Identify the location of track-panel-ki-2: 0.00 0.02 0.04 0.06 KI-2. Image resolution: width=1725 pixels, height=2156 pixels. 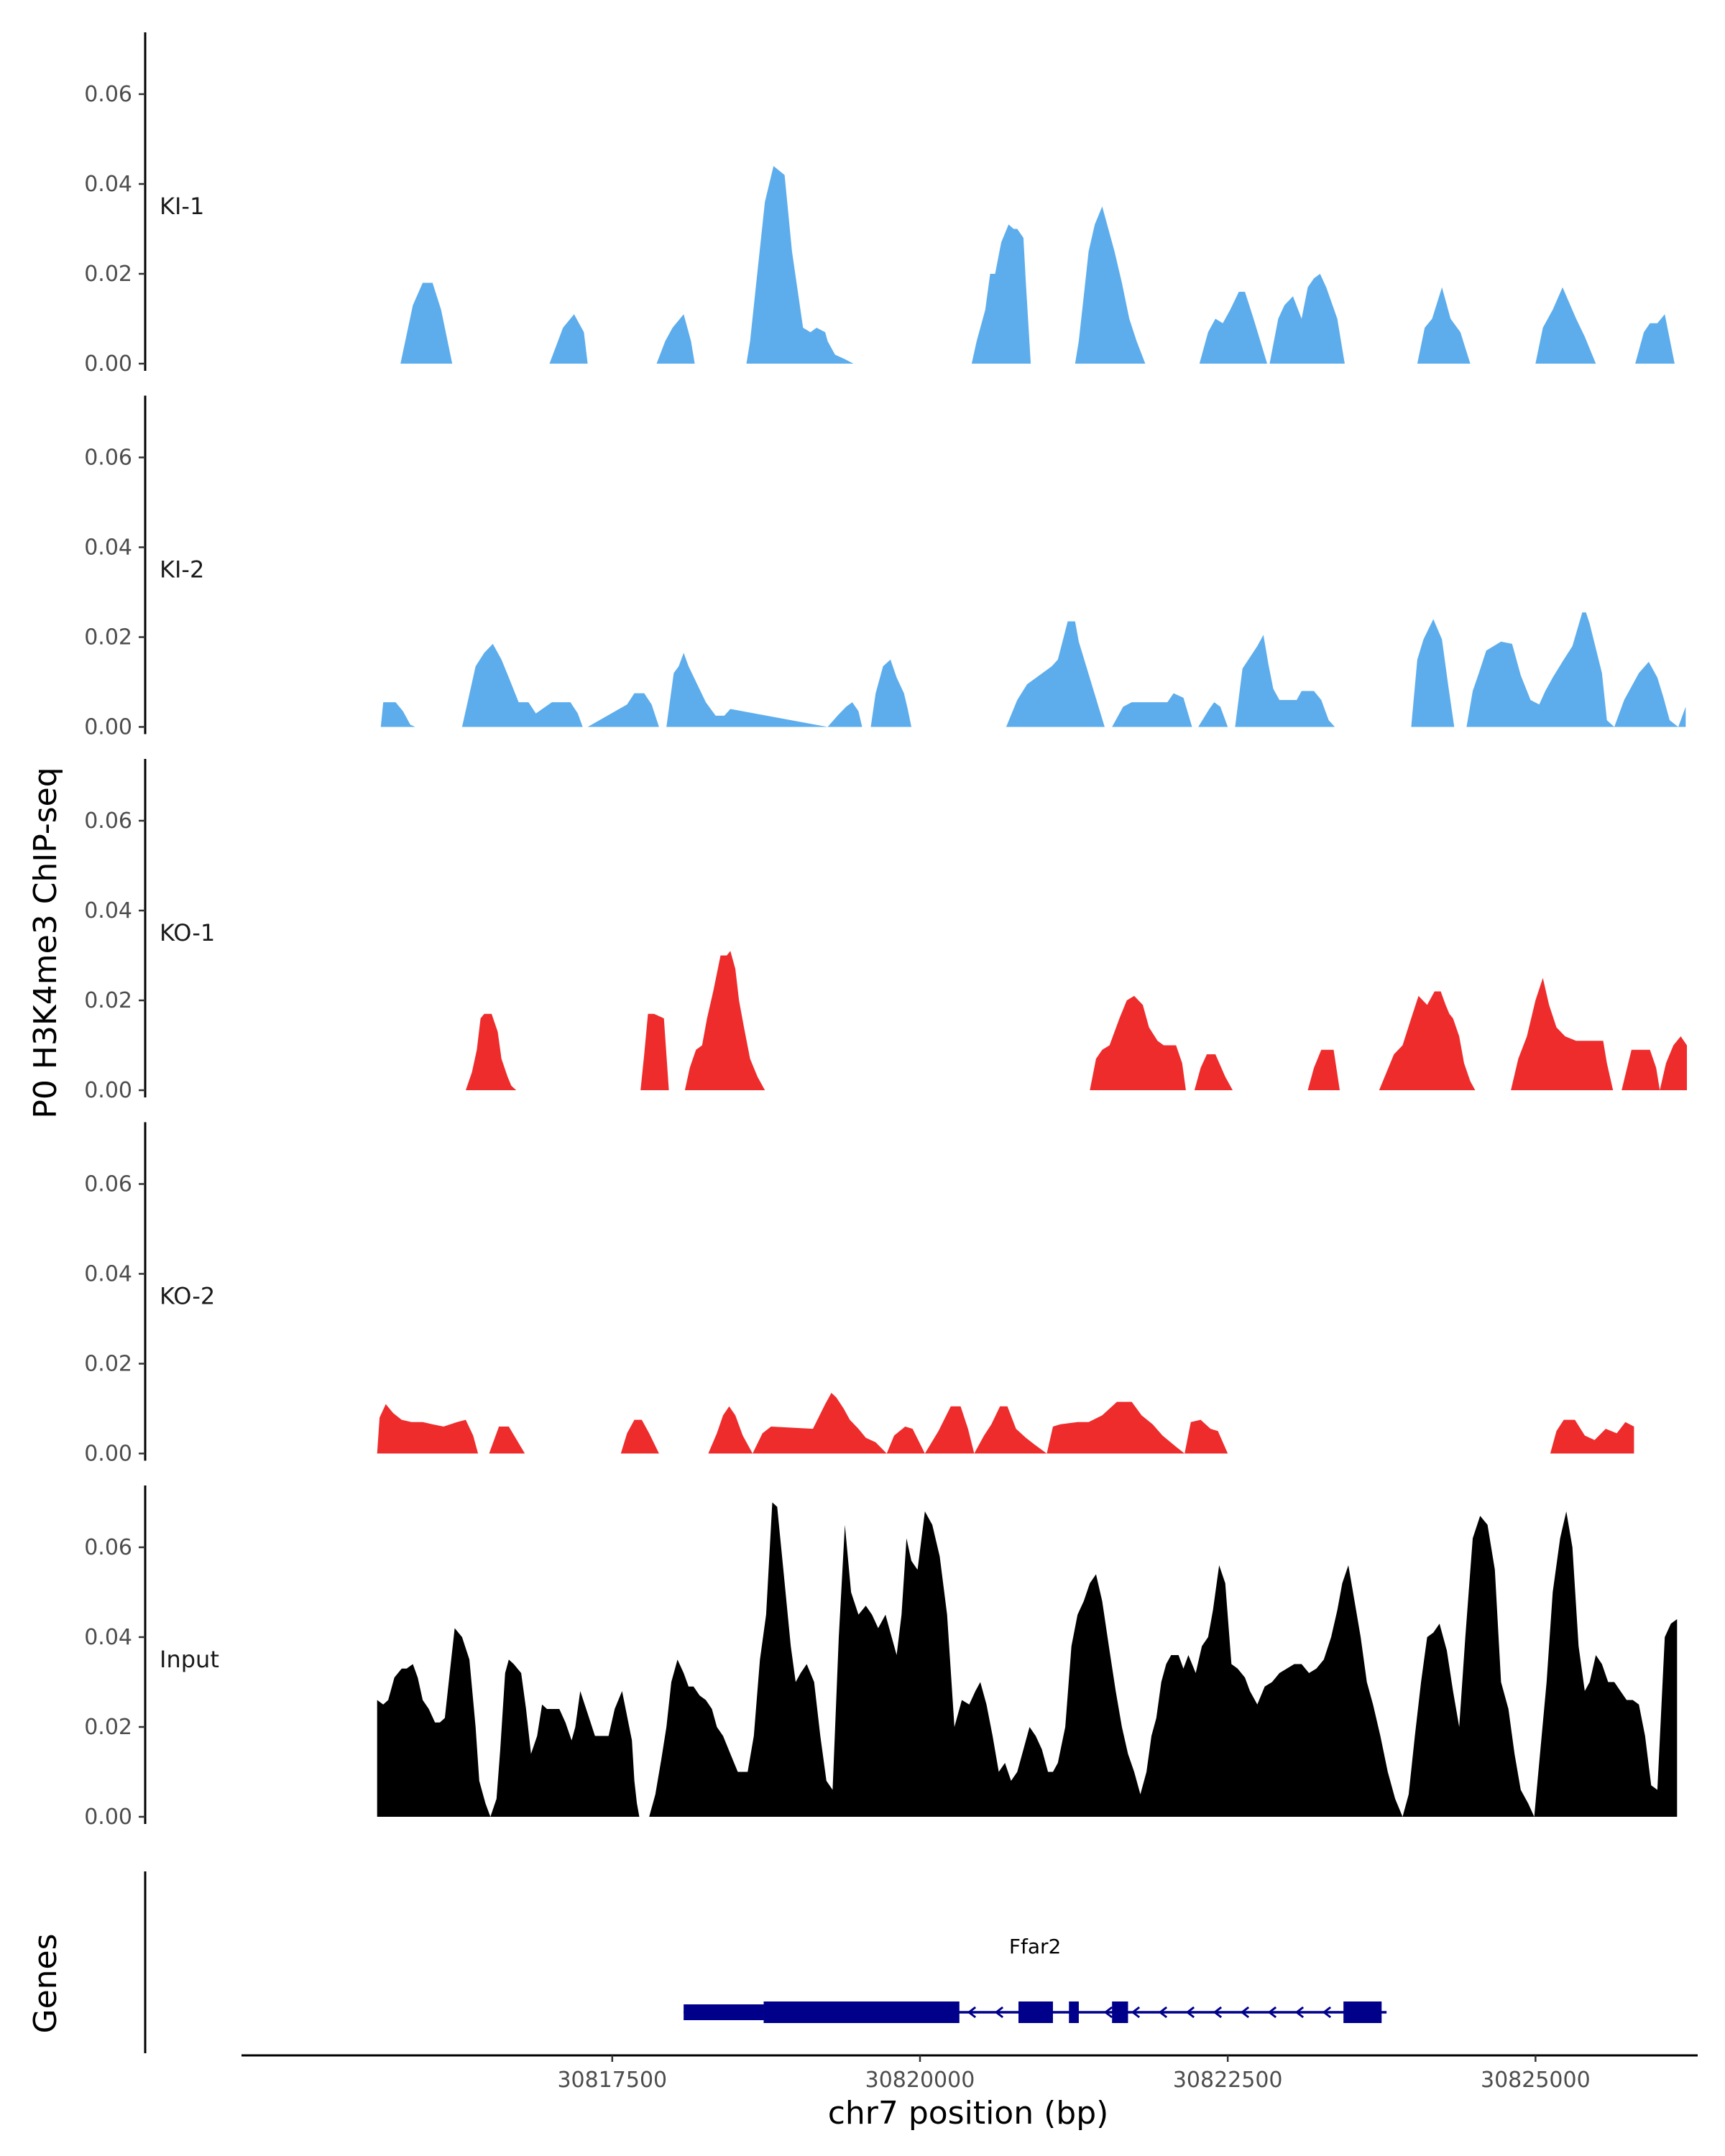
(885, 567).